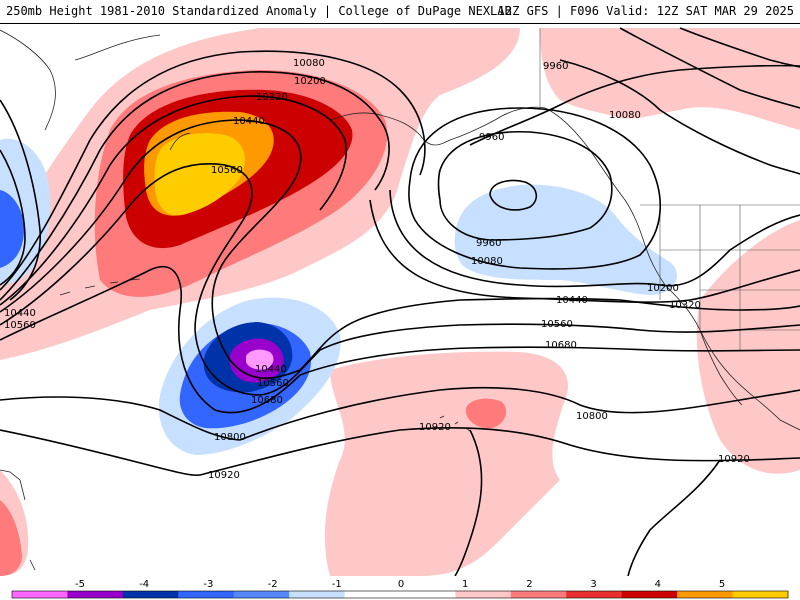 Image resolution: width=800 pixels, height=600 pixels. Describe the element at coordinates (310, 81) in the screenshot. I see `label-10200-top: 10200` at that location.